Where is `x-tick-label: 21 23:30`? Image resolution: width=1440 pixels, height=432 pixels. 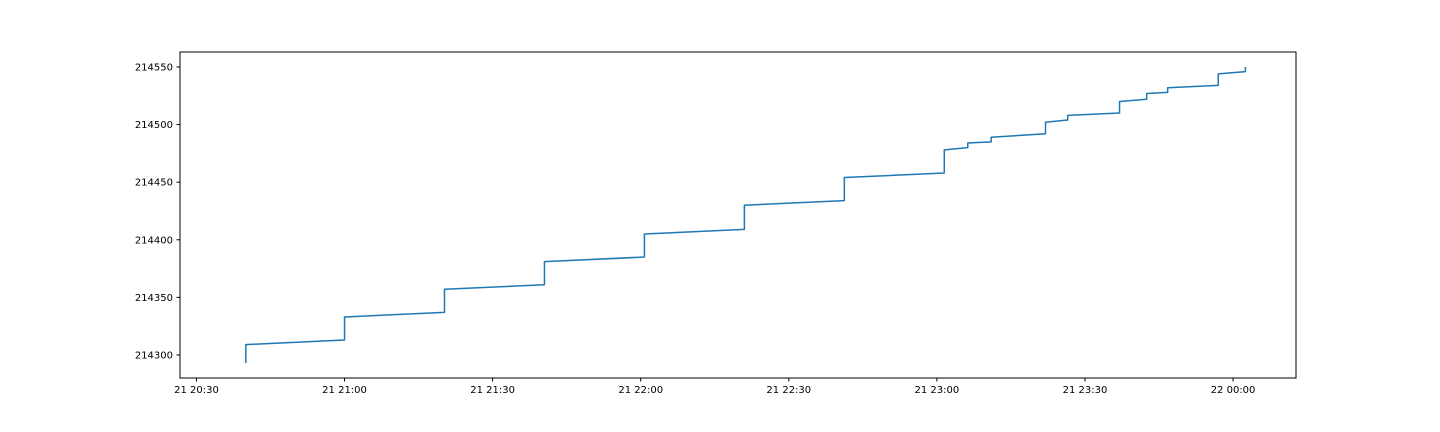 x-tick-label: 21 23:30 is located at coordinates (1085, 390).